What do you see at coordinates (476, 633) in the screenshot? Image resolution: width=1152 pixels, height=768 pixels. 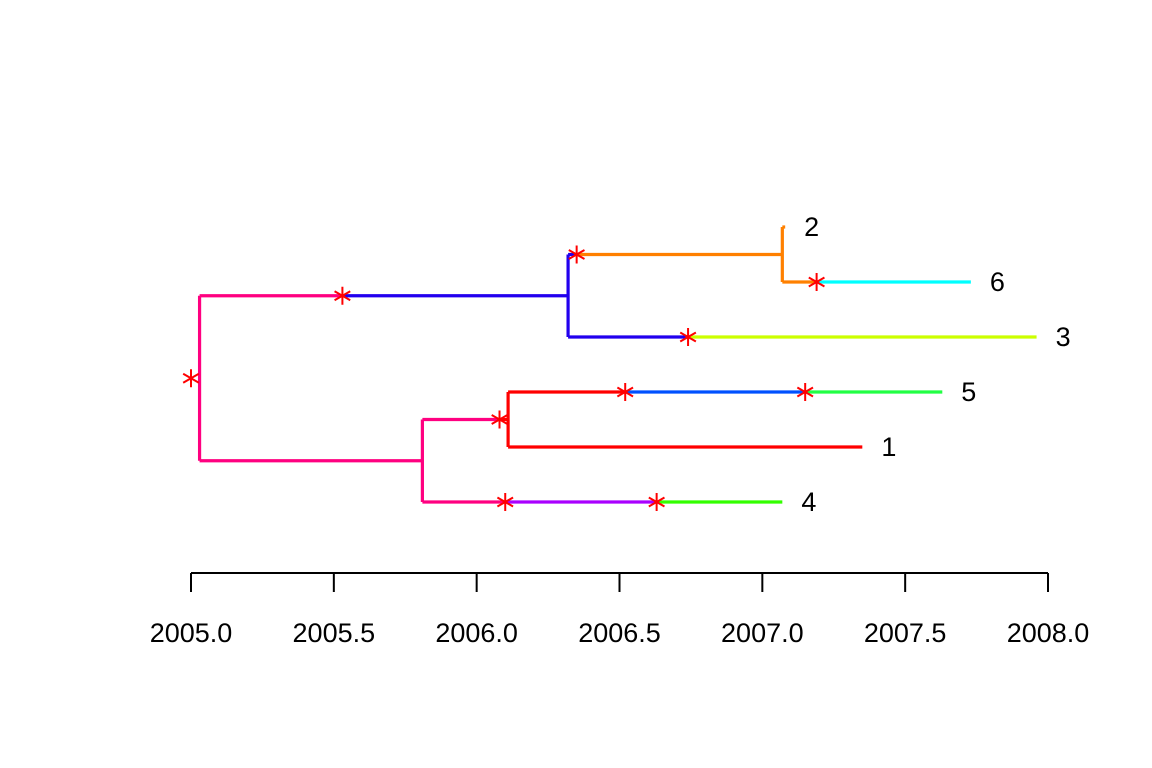 I see `x-tick-label-2: 2006.0` at bounding box center [476, 633].